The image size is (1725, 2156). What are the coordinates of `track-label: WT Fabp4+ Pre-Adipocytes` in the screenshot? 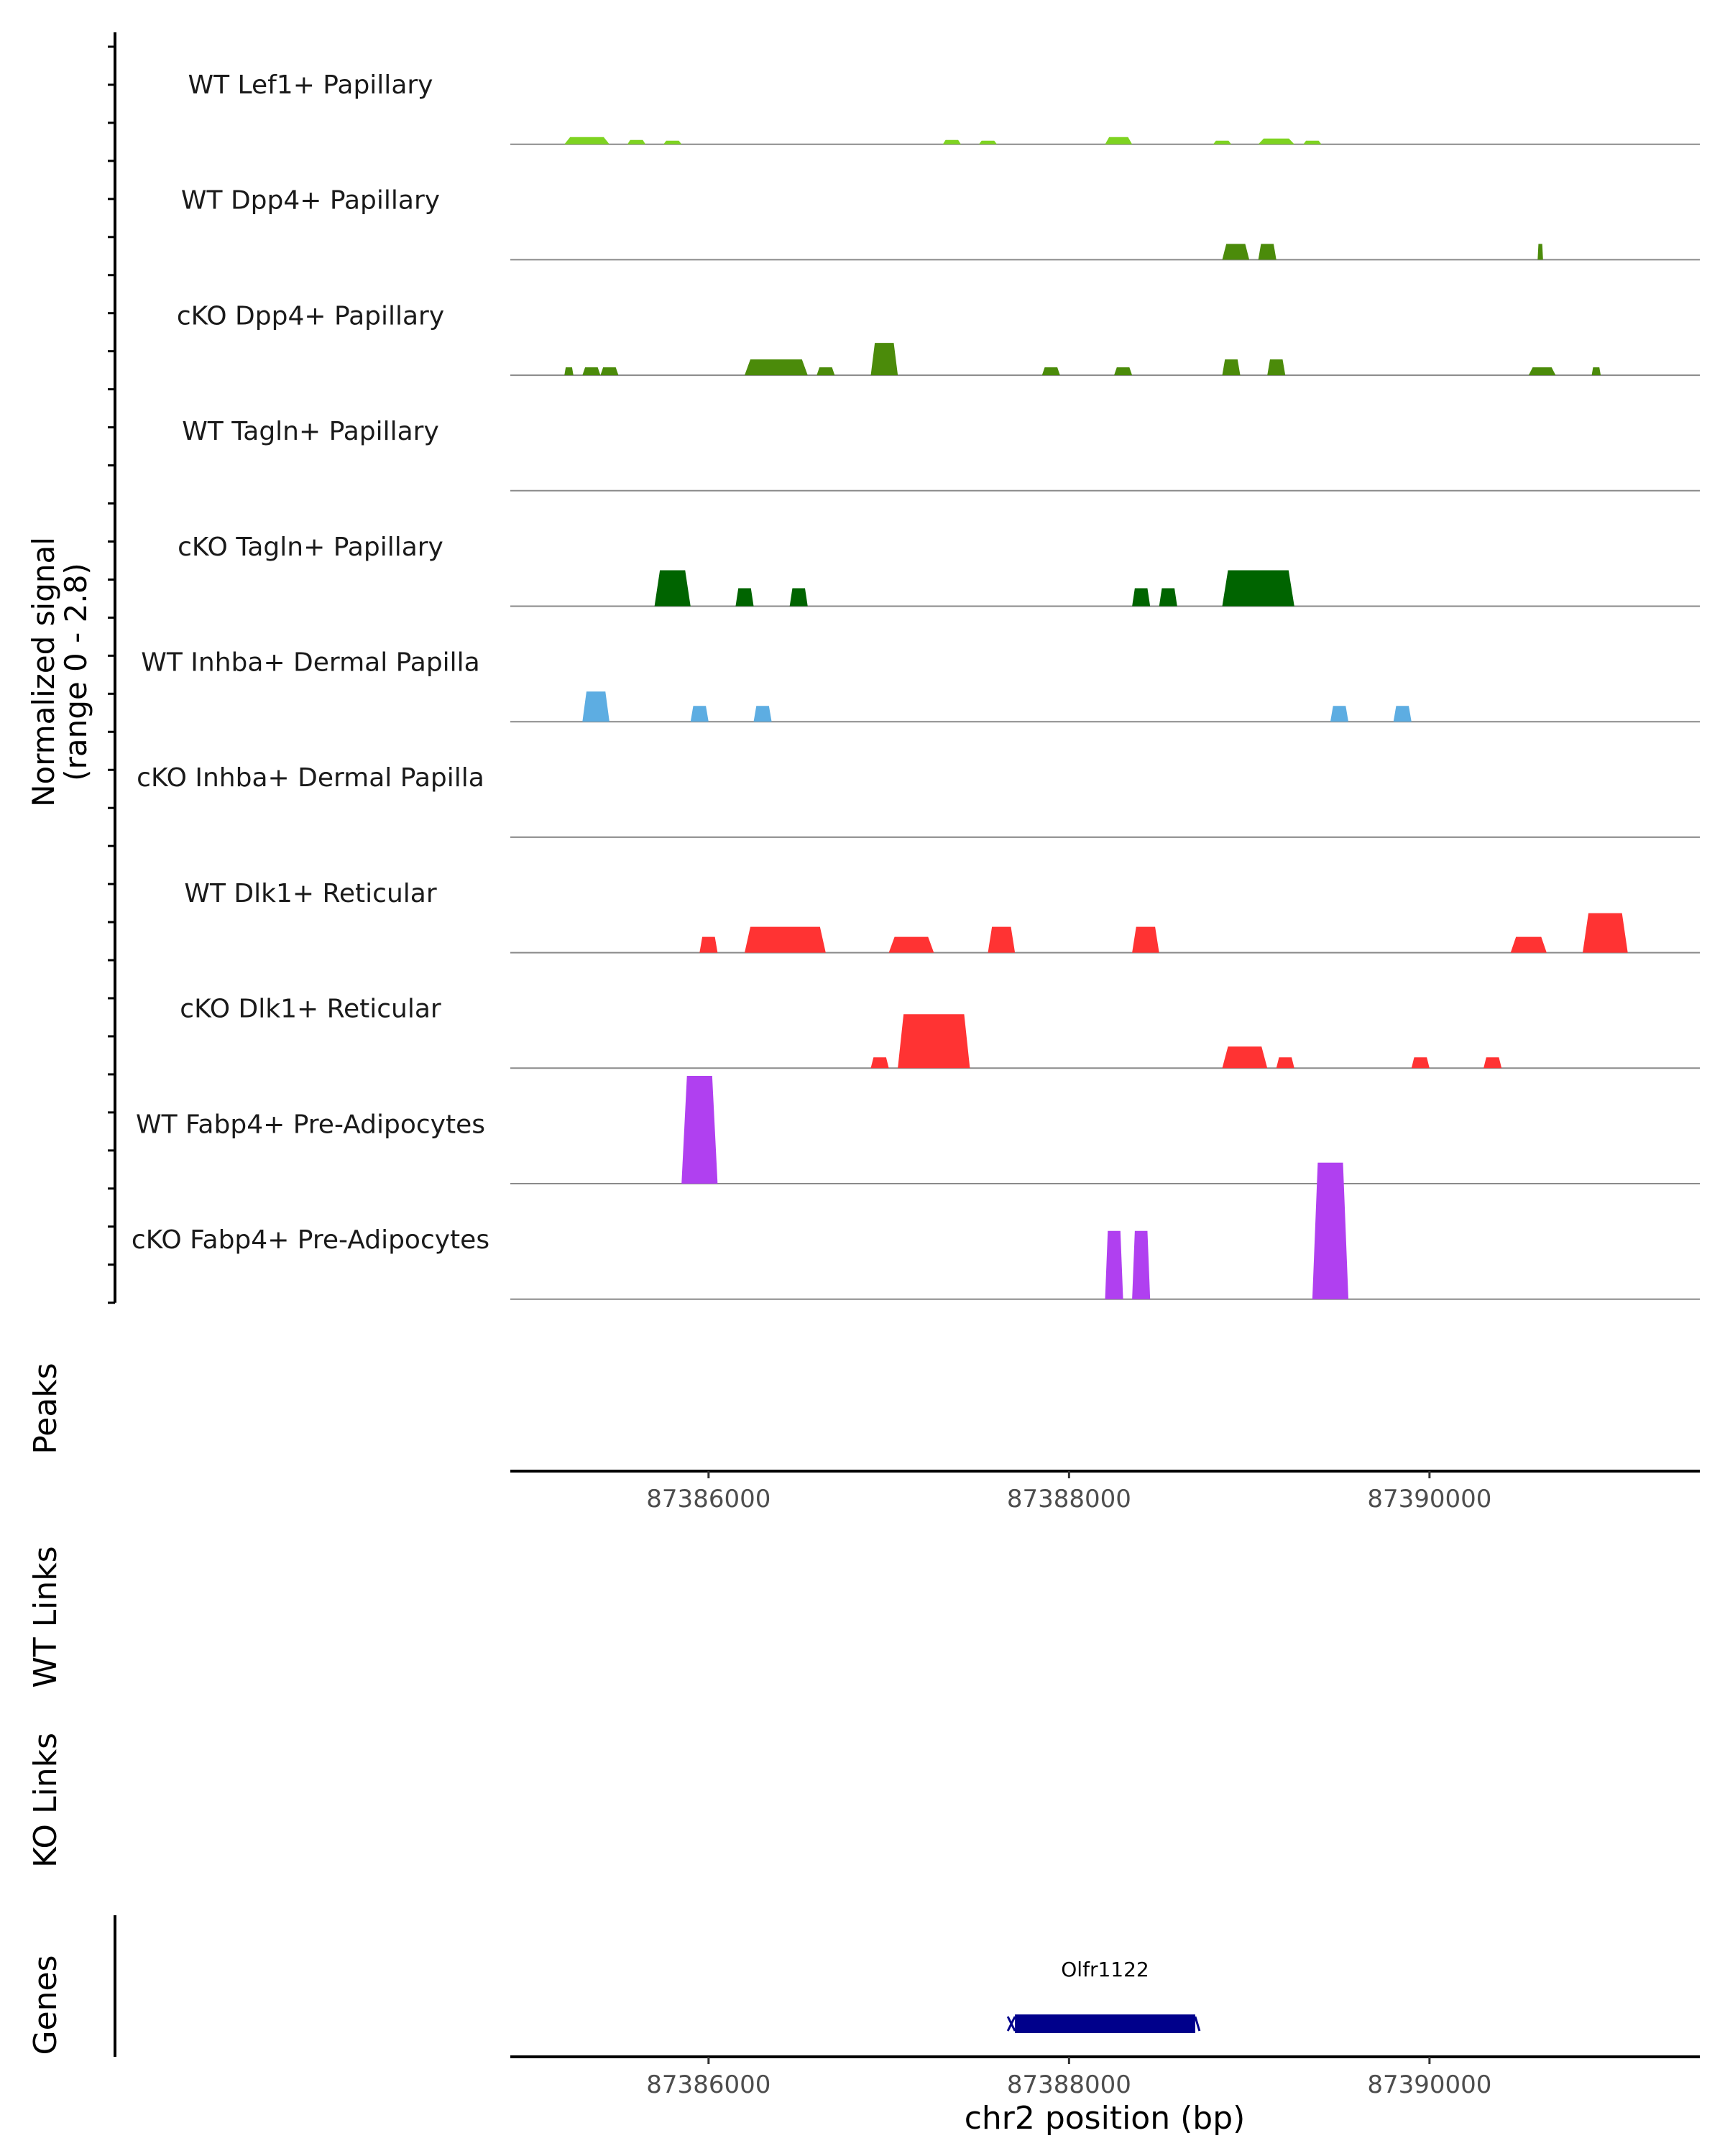 It's located at (310, 1124).